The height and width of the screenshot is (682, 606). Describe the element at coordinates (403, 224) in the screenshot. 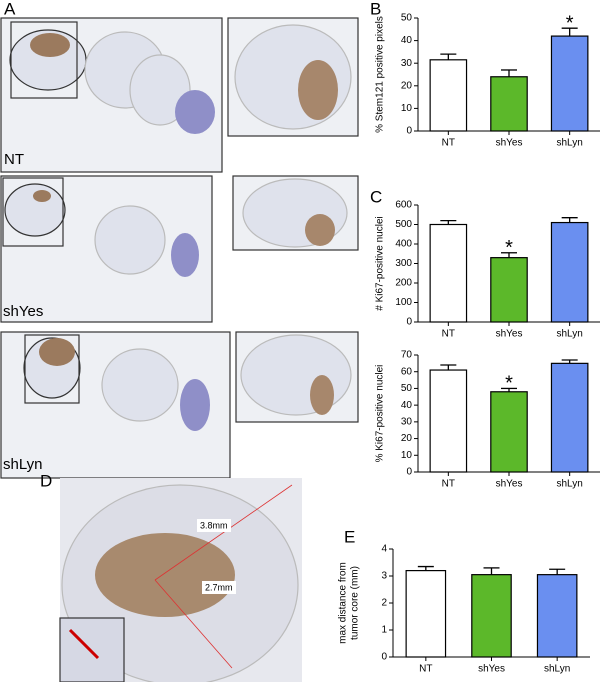

I see `y-tick-label: 500` at that location.